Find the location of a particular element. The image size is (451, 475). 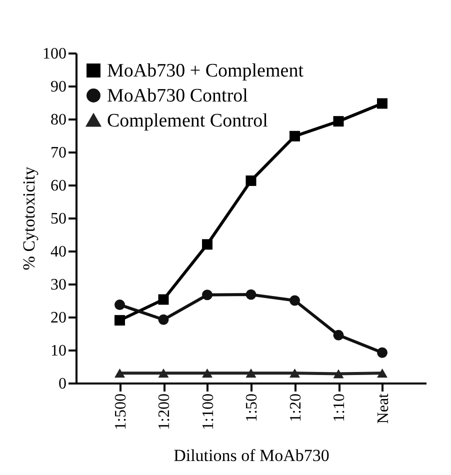

x-tick-label: 1:20 is located at coordinates (295, 408).